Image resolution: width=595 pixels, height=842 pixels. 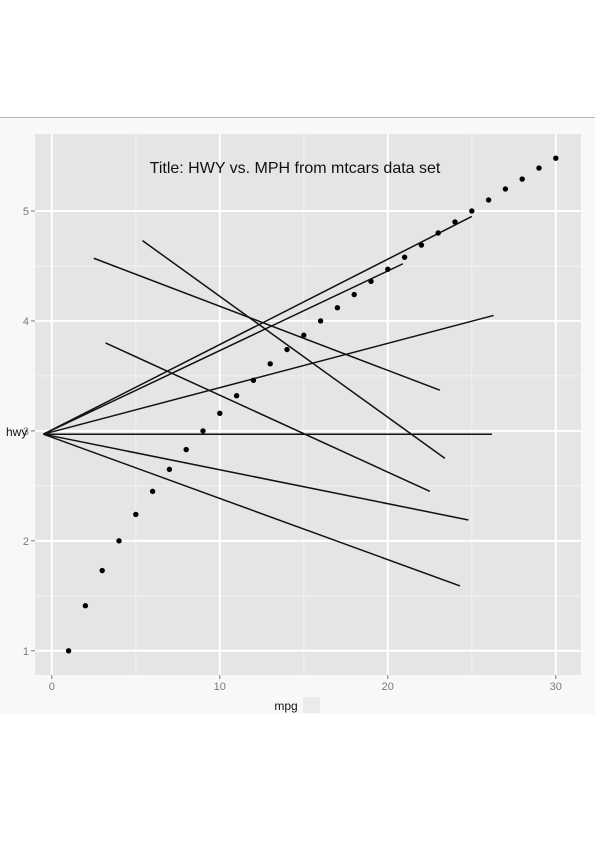 What do you see at coordinates (285, 706) in the screenshot?
I see `x-axis-label: mpg` at bounding box center [285, 706].